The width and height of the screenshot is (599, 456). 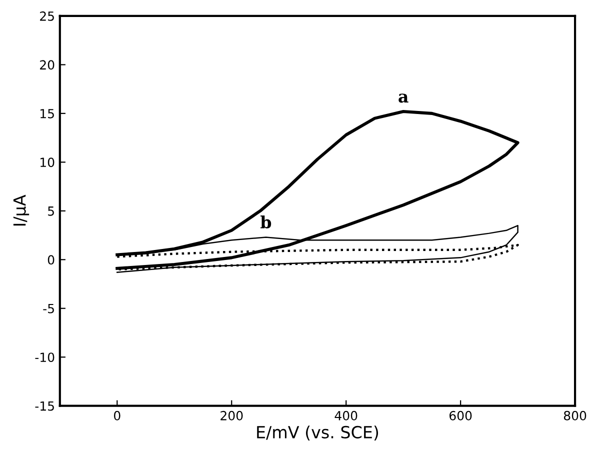 What do you see at coordinates (47, 163) in the screenshot?
I see `y-tick-label: 10` at bounding box center [47, 163].